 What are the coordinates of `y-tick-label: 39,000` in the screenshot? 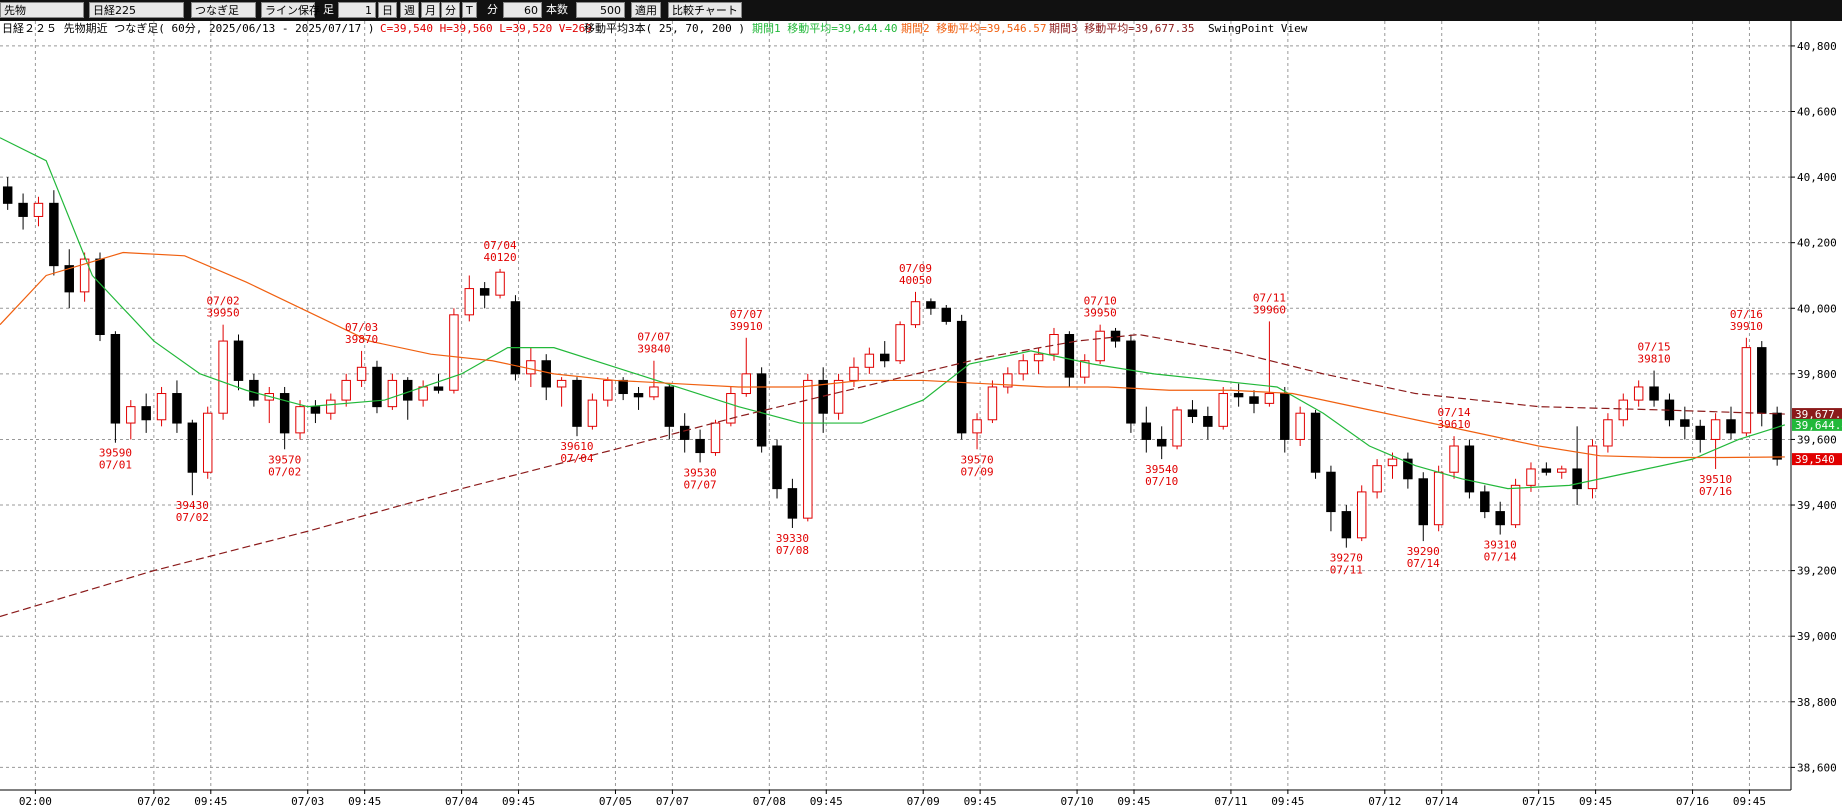 It's located at (1817, 636).